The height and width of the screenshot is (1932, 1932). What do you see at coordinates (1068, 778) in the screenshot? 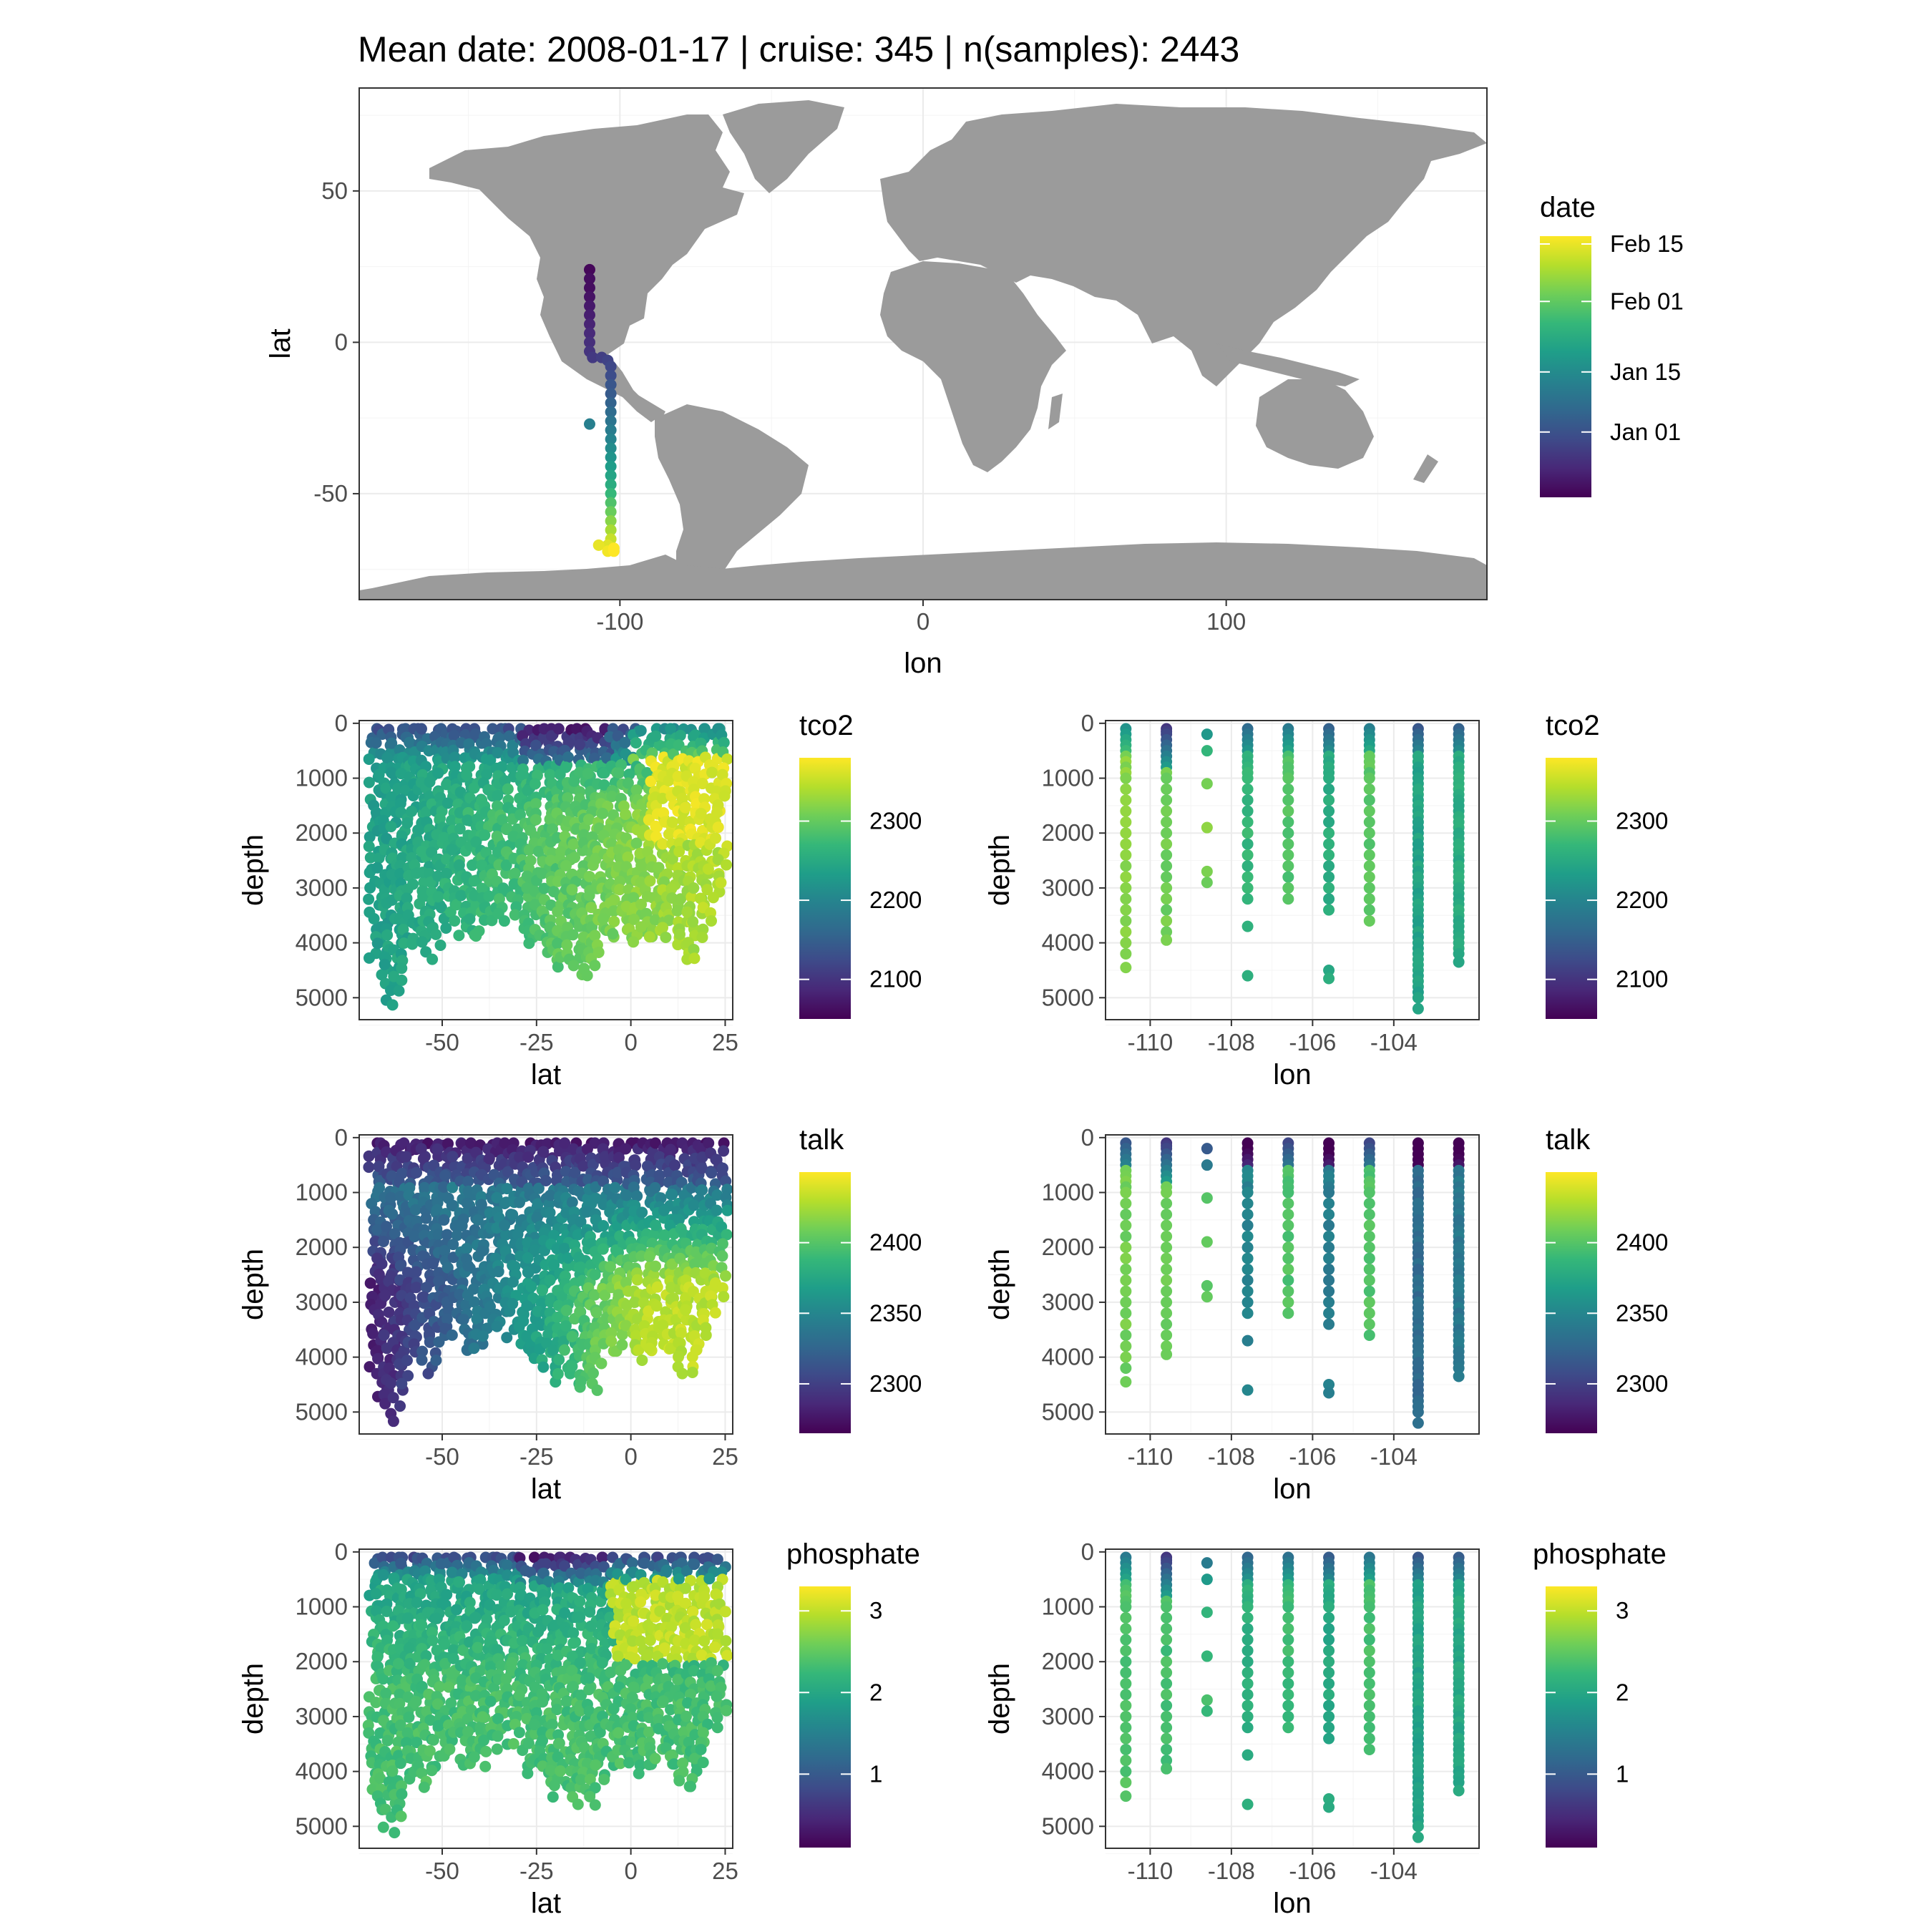
I see `y-tick-label: 1000` at bounding box center [1068, 778].